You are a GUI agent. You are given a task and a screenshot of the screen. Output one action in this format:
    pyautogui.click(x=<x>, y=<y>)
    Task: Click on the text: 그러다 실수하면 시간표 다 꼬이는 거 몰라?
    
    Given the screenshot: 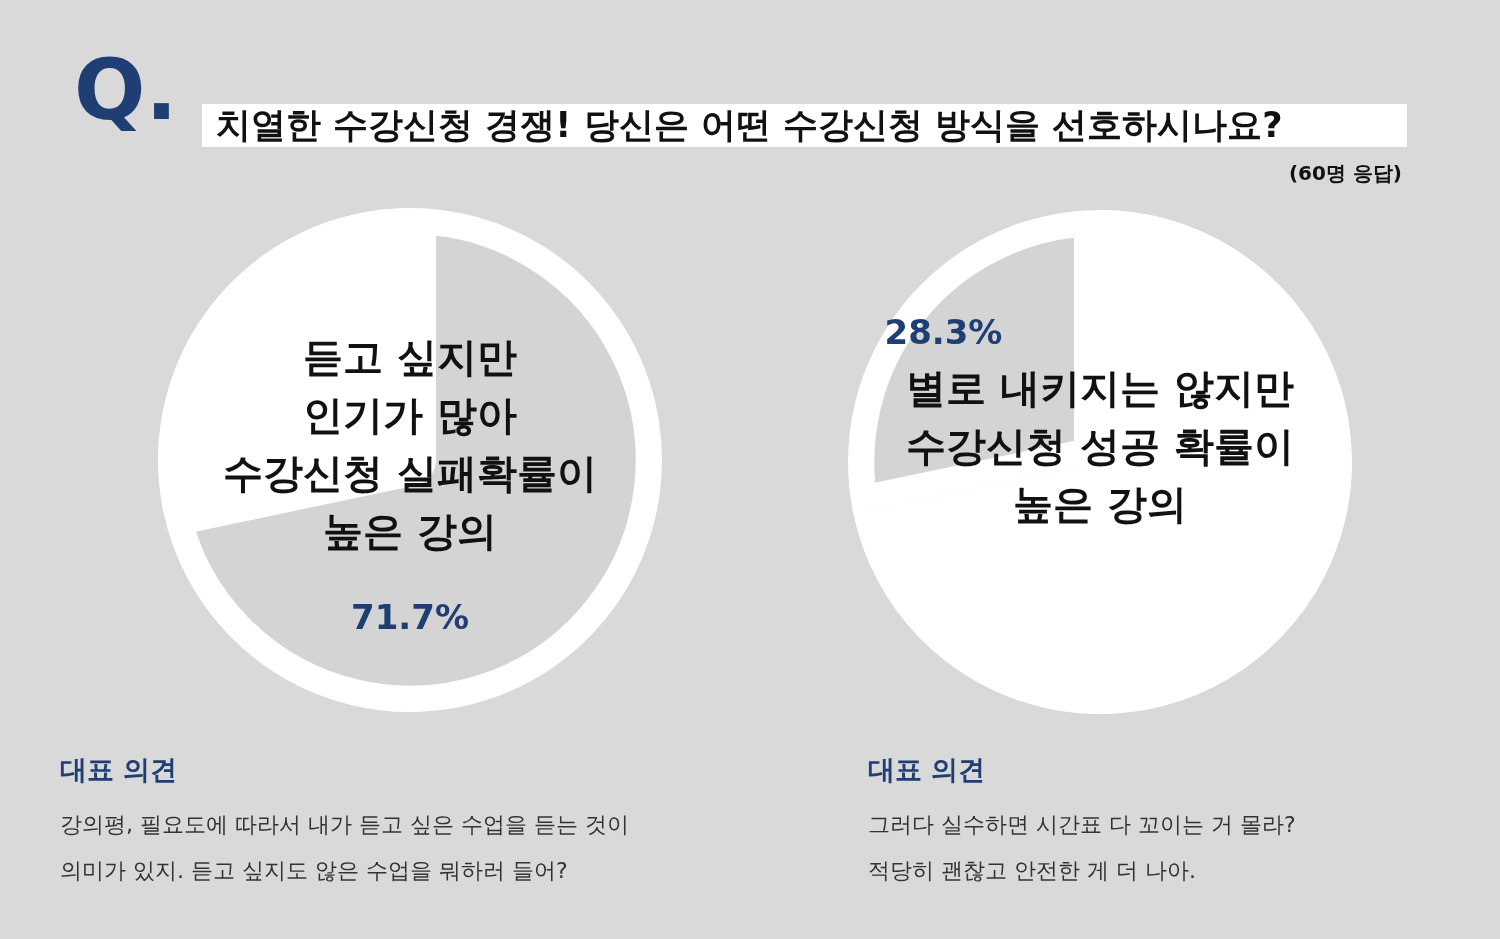 What is the action you would take?
    pyautogui.click(x=1082, y=825)
    